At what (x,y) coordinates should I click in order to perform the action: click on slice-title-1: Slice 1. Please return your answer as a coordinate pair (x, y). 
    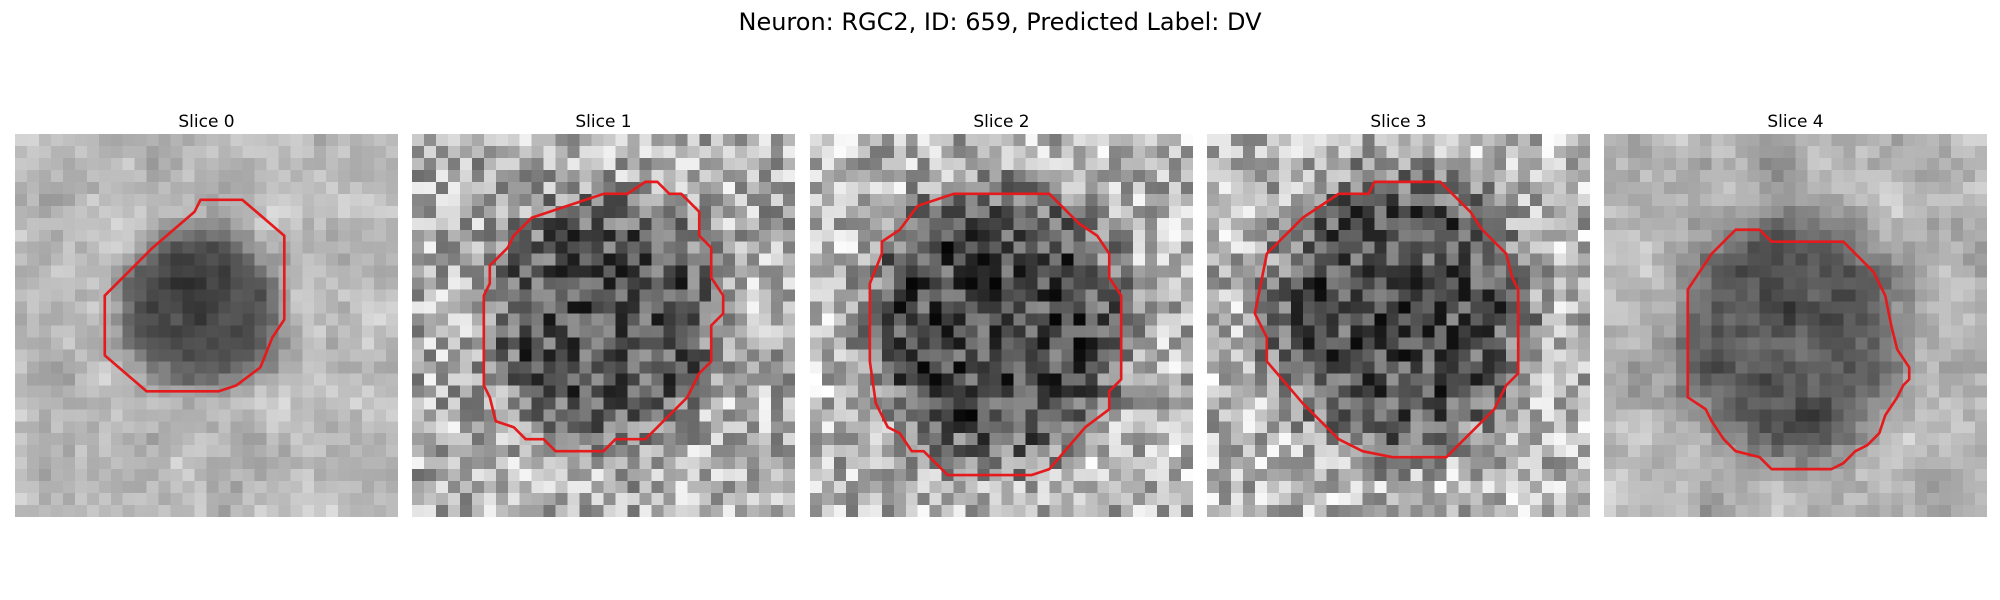
    Looking at the image, I should click on (603, 122).